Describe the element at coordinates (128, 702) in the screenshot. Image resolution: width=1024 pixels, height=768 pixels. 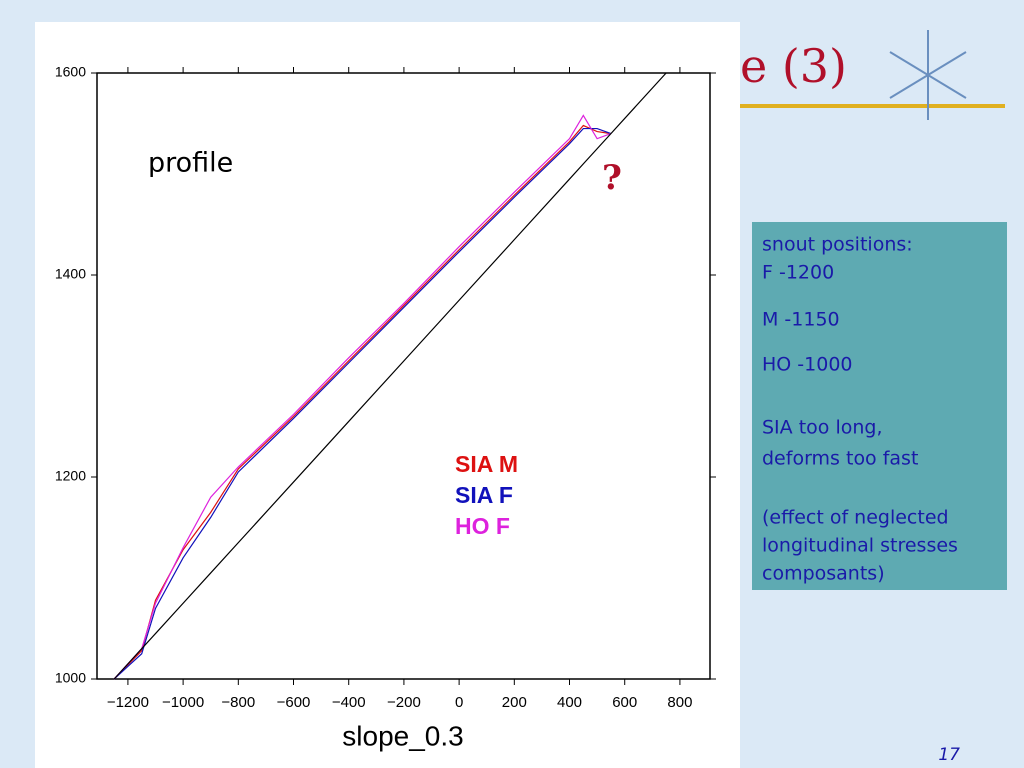
I see `x-tick-label: −1200` at that location.